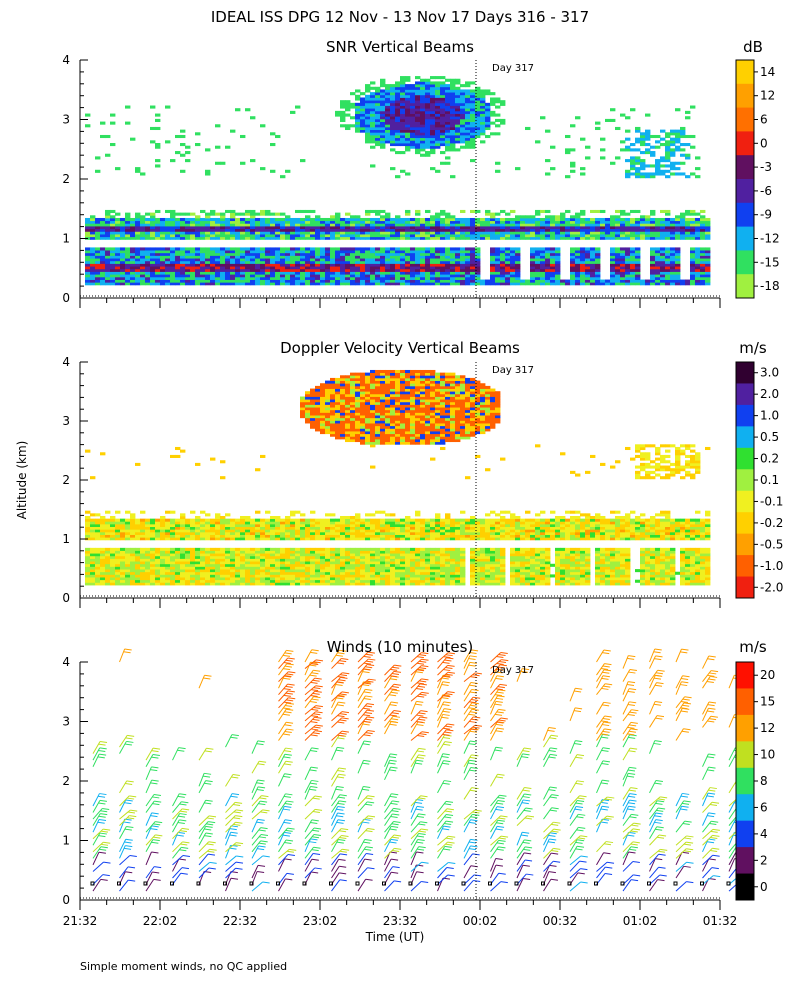  Describe the element at coordinates (22, 480) in the screenshot. I see `y-axis-label: Altitude (km)` at that location.